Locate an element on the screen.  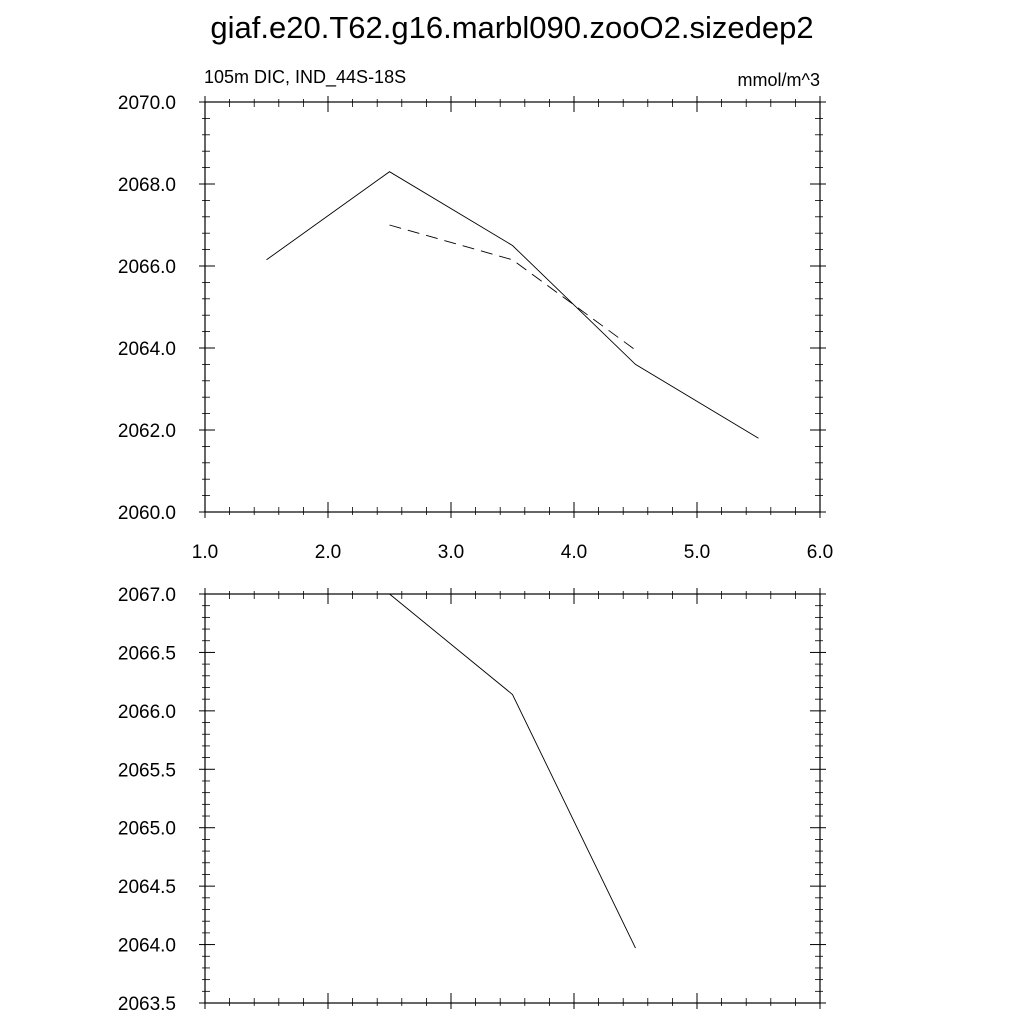
panel-2-y-tick-label: 2066.5 is located at coordinates (147, 653).